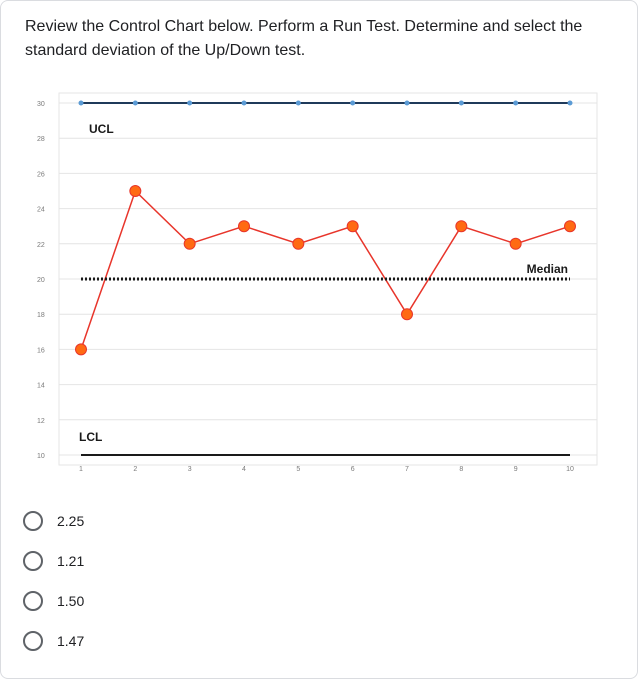  I want to click on median-label: Median, so click(547, 269).